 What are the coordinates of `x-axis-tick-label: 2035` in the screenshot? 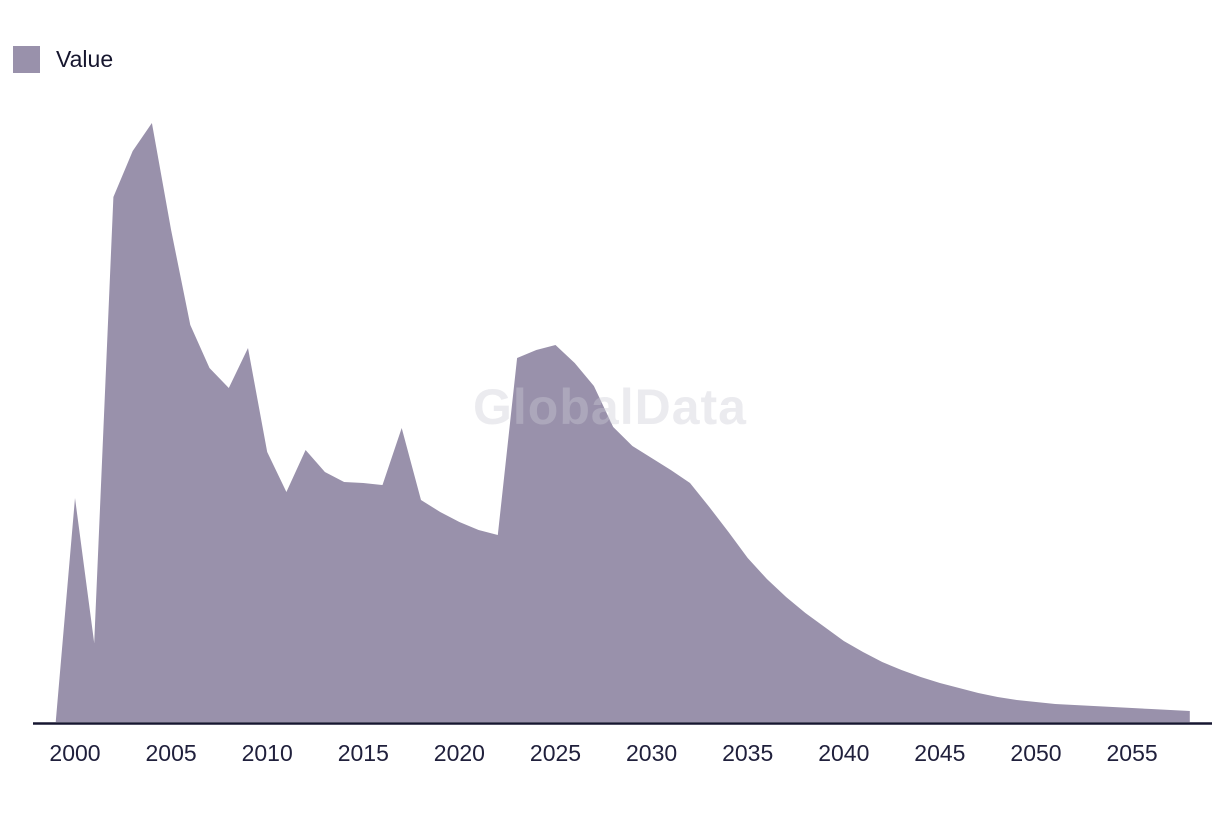 It's located at (748, 753).